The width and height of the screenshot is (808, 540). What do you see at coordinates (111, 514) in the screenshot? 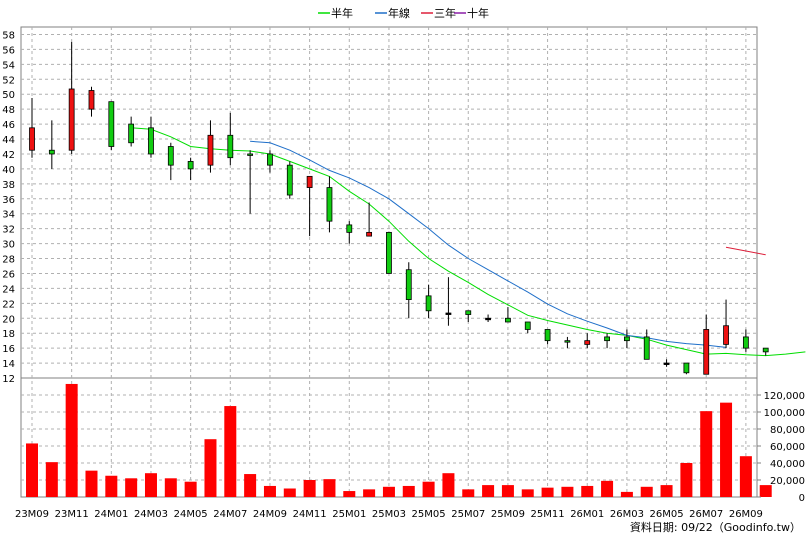
I see `x-tick-label: 24M01` at bounding box center [111, 514].